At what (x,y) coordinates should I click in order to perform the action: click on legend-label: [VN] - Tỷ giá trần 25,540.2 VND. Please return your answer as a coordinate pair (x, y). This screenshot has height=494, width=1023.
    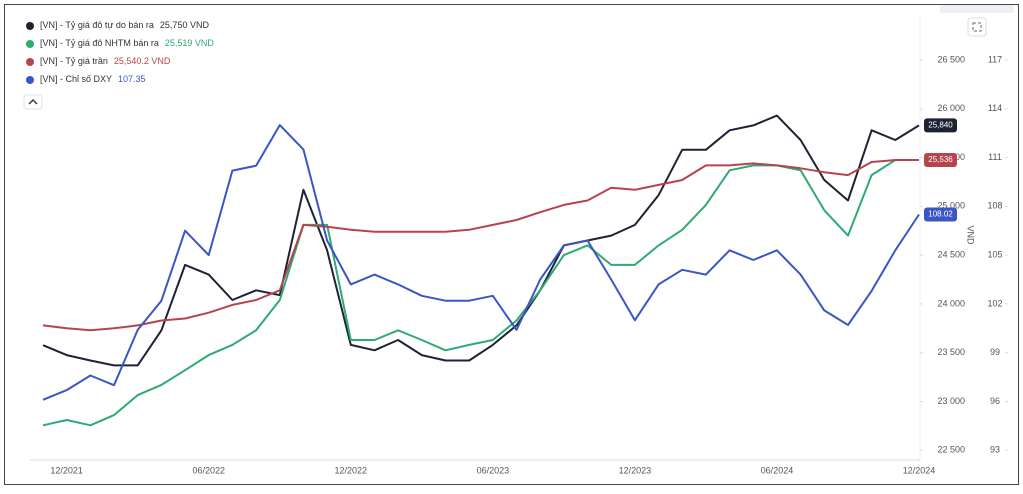
    Looking at the image, I should click on (105, 61).